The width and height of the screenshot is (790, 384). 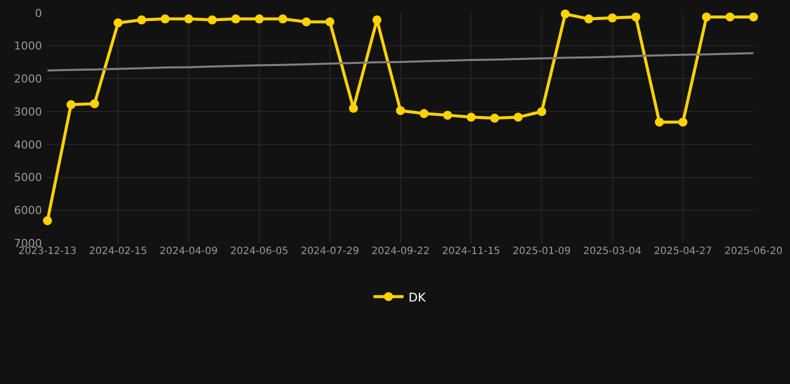 What do you see at coordinates (329, 251) in the screenshot?
I see `x-tick-label: 2024-07-29` at bounding box center [329, 251].